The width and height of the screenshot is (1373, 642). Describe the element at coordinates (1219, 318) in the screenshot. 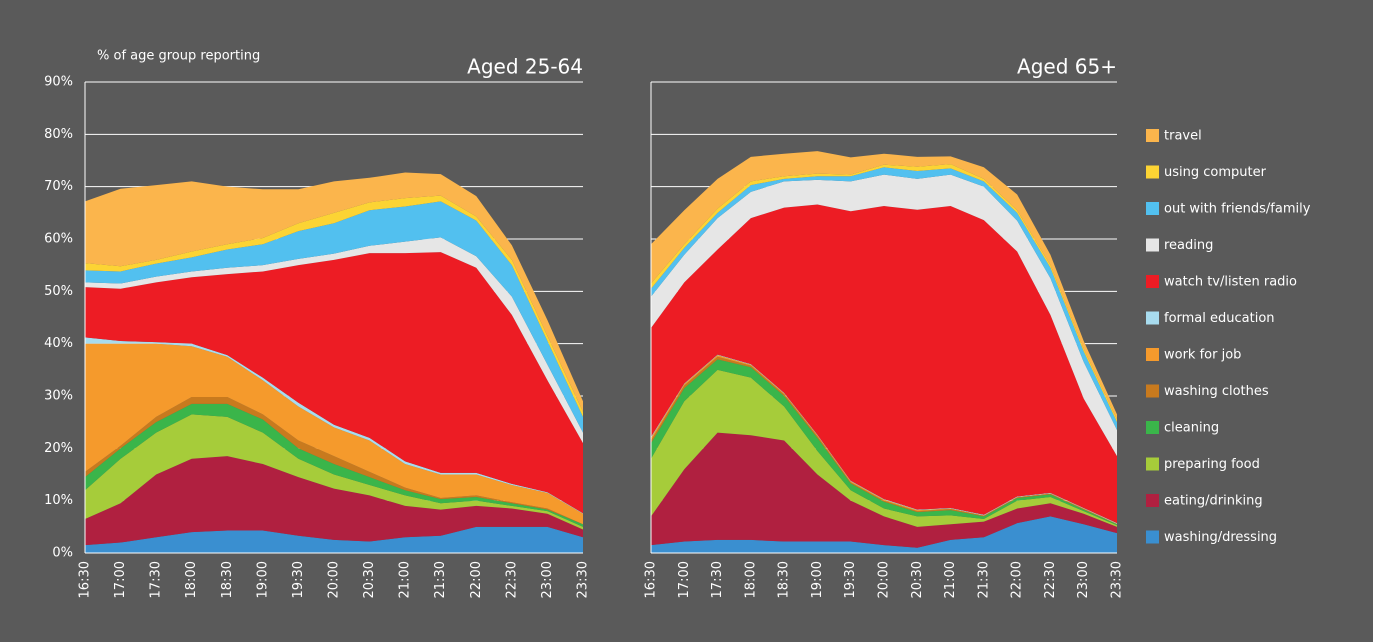

I see `legend-label: formal education` at that location.